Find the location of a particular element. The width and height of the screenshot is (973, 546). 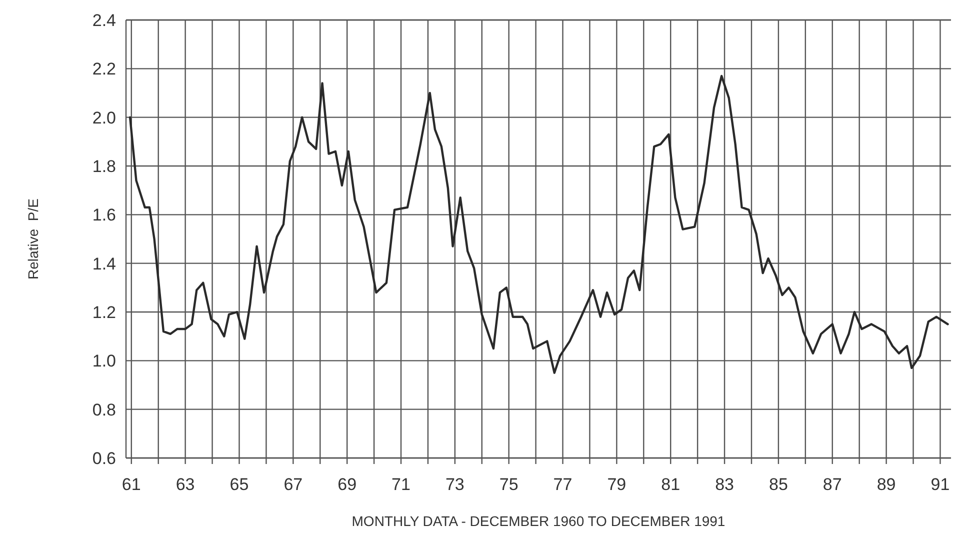

y-tick-label: 2.0 is located at coordinates (104, 118).